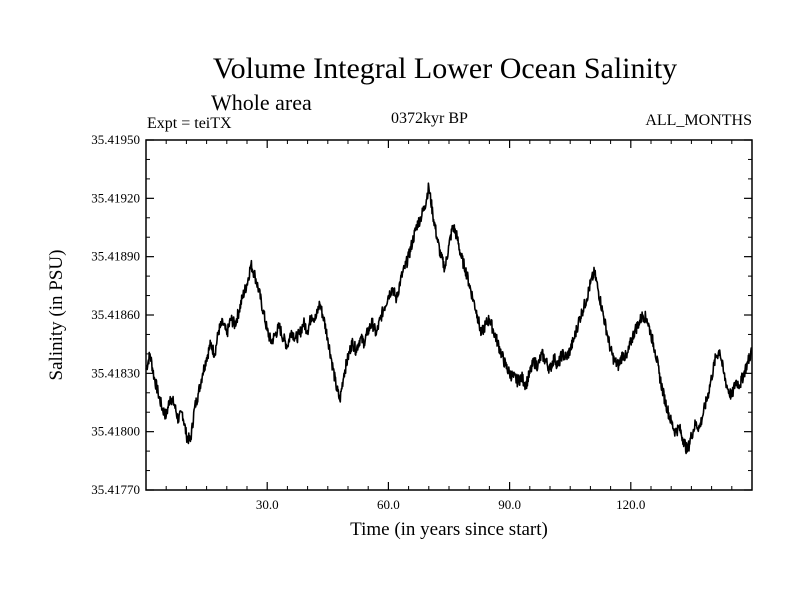 The width and height of the screenshot is (800, 600). What do you see at coordinates (56, 315) in the screenshot?
I see `y-axis-label: Salinity (in PSU)` at bounding box center [56, 315].